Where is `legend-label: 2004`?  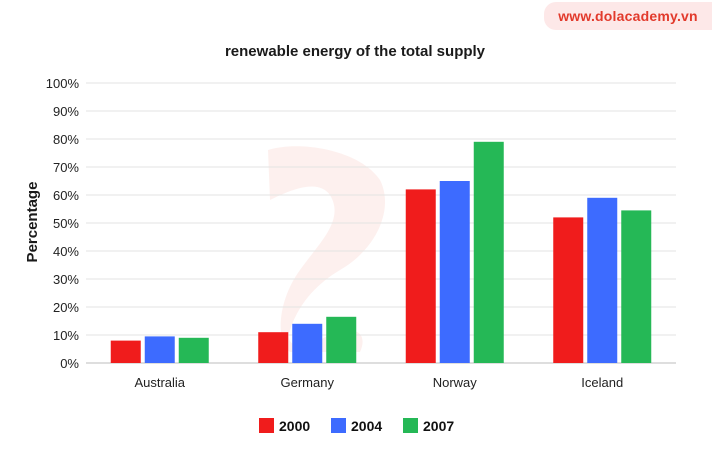
legend-label: 2004 is located at coordinates (366, 426).